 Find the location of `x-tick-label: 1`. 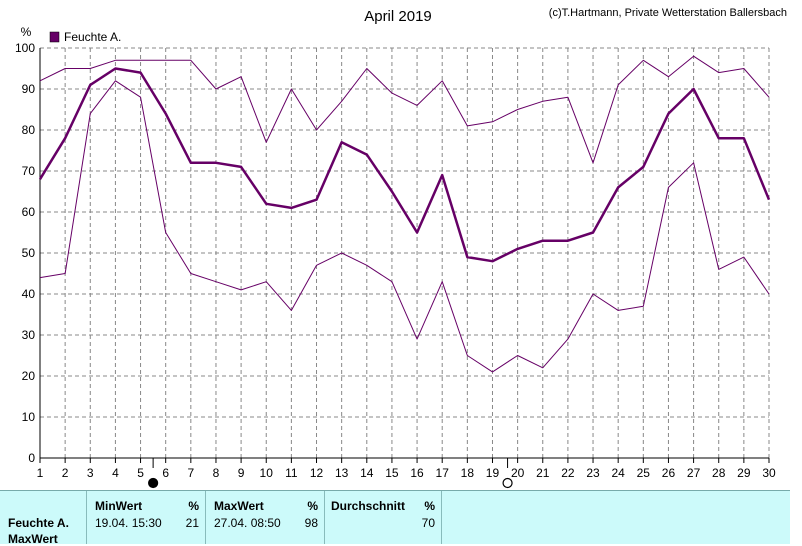

x-tick-label: 1 is located at coordinates (40, 473).